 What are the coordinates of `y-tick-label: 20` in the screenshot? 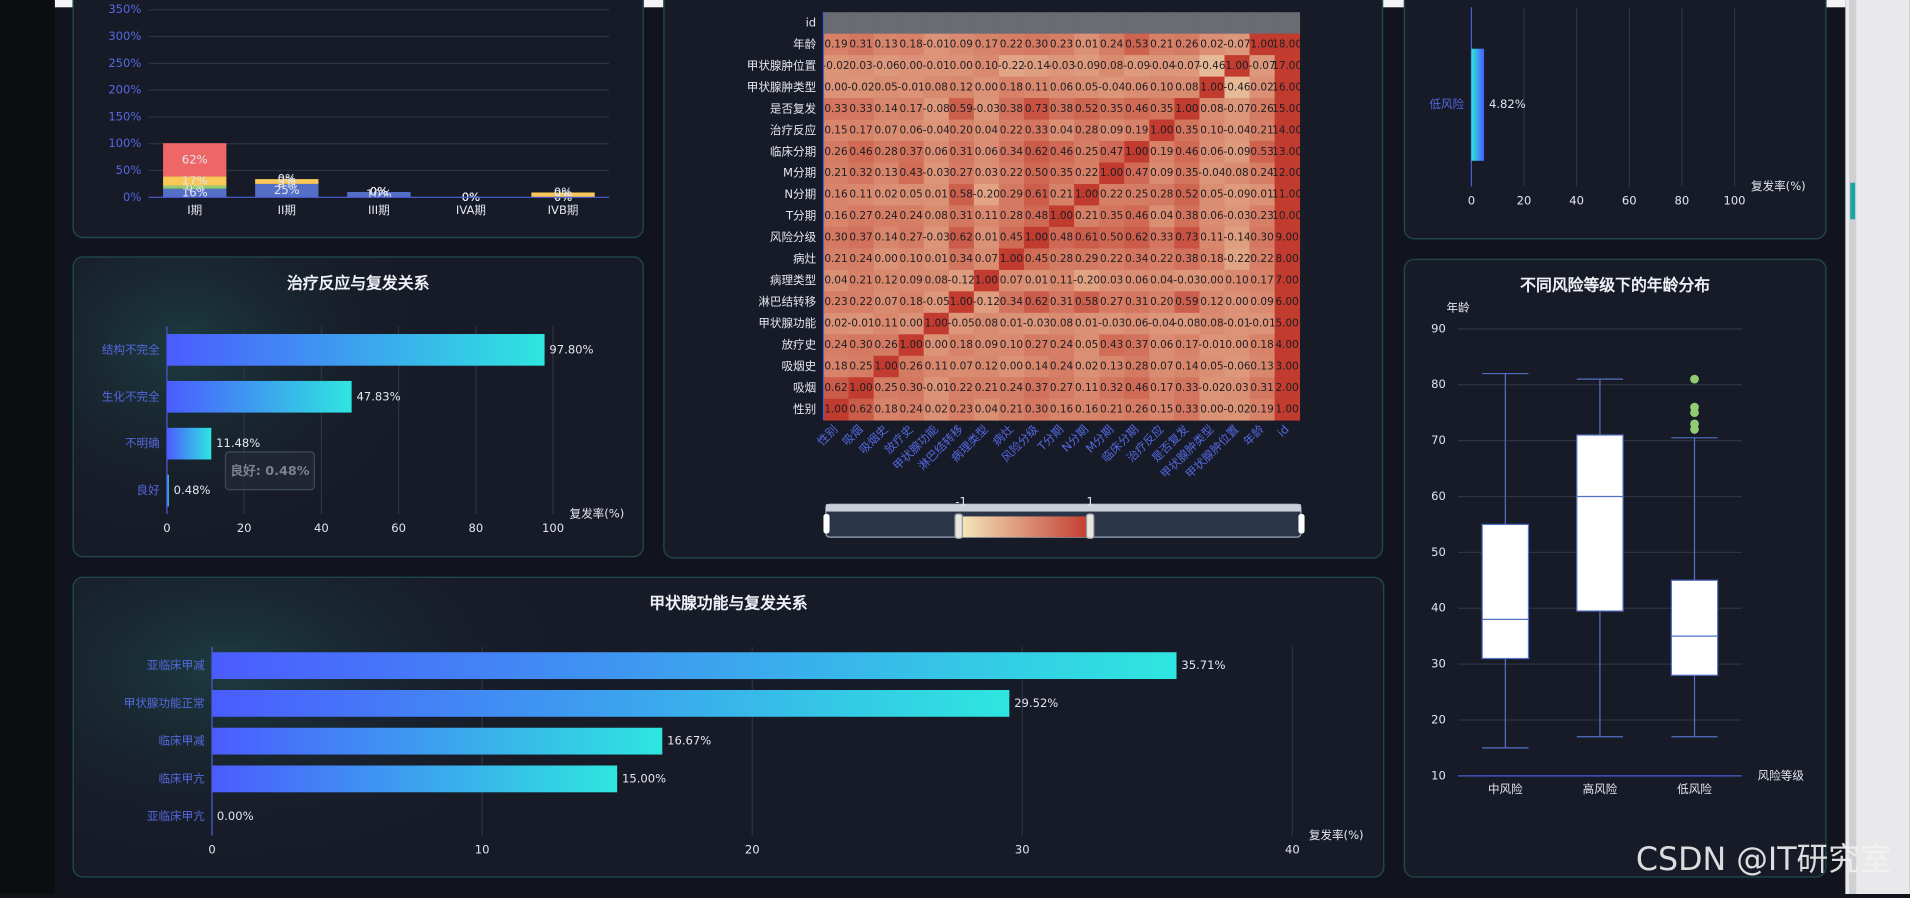 It's located at (1438, 719).